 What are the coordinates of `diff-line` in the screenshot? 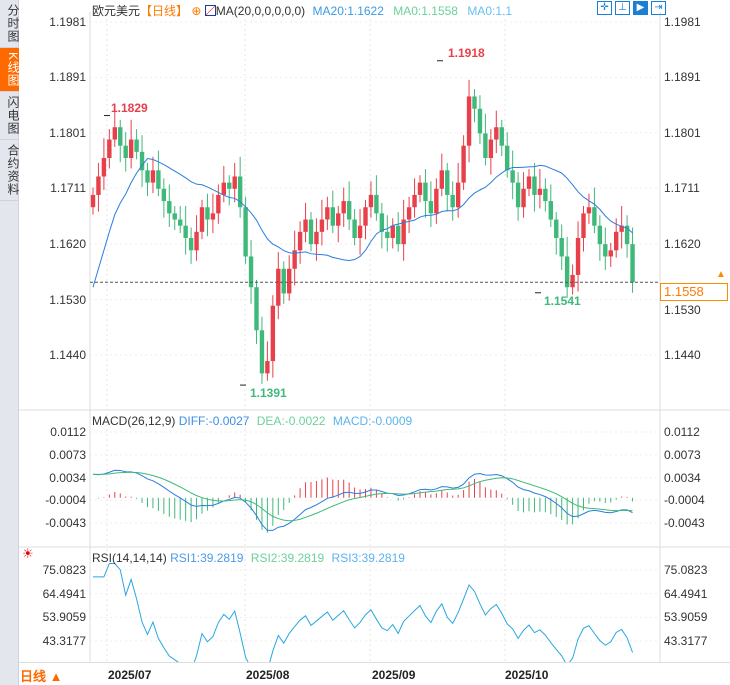 It's located at (362, 500).